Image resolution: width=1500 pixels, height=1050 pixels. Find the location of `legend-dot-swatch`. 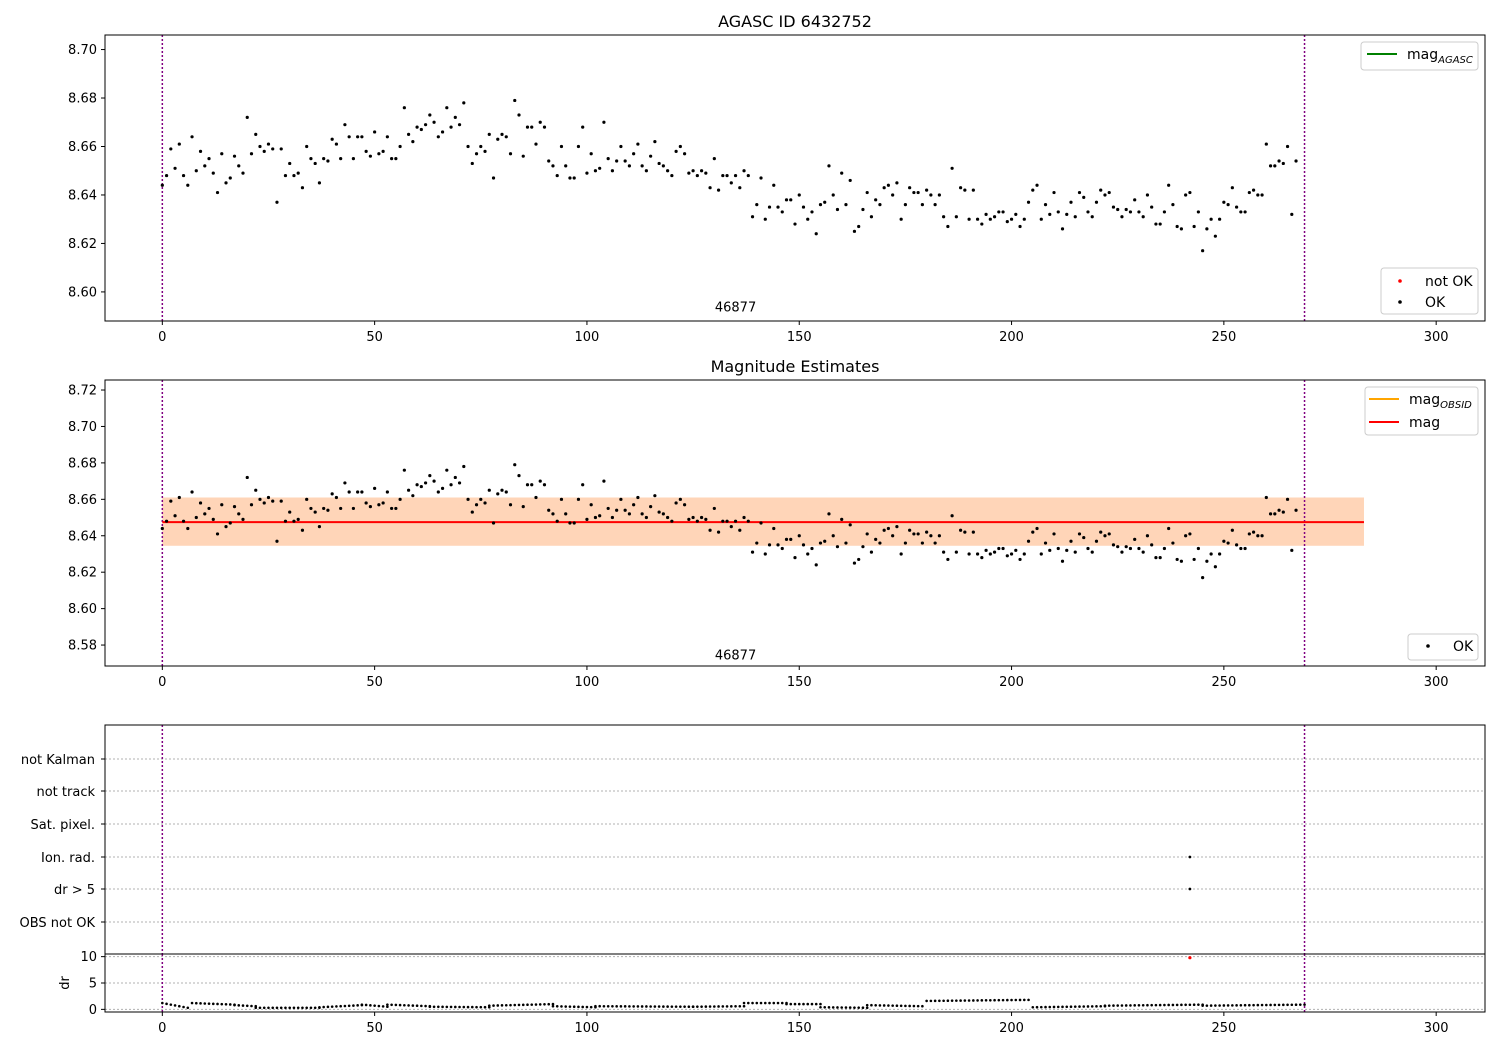

legend-dot-swatch is located at coordinates (1428, 646).